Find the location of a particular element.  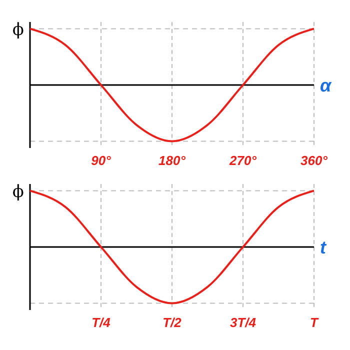

x-tick-label: 360° is located at coordinates (314, 160).